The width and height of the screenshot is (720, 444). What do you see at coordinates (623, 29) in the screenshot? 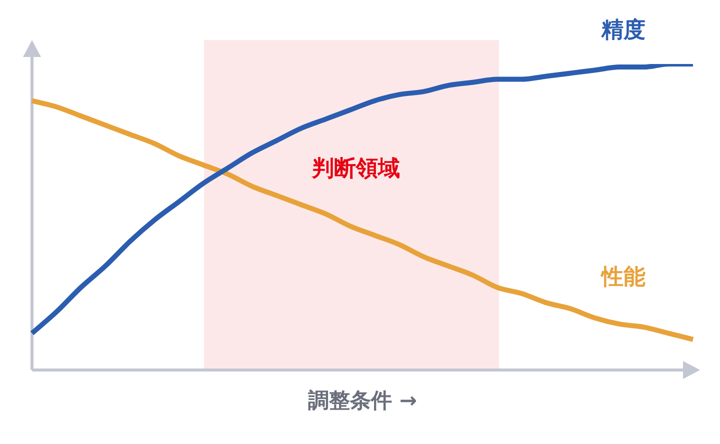
I see `series-label: 精度` at bounding box center [623, 29].